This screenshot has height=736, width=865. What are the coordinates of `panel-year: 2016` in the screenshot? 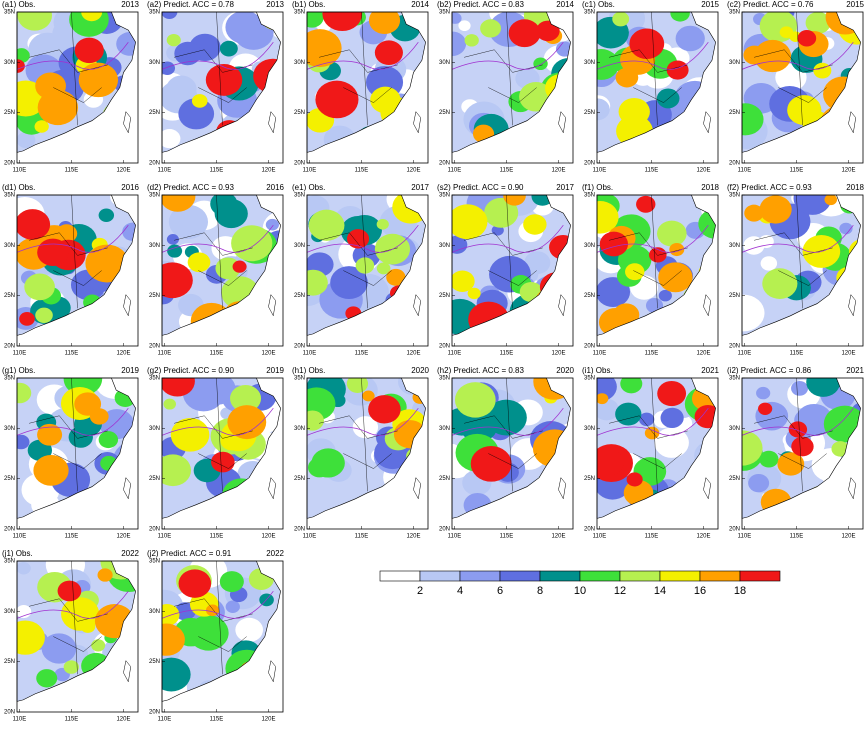 It's located at (275, 187).